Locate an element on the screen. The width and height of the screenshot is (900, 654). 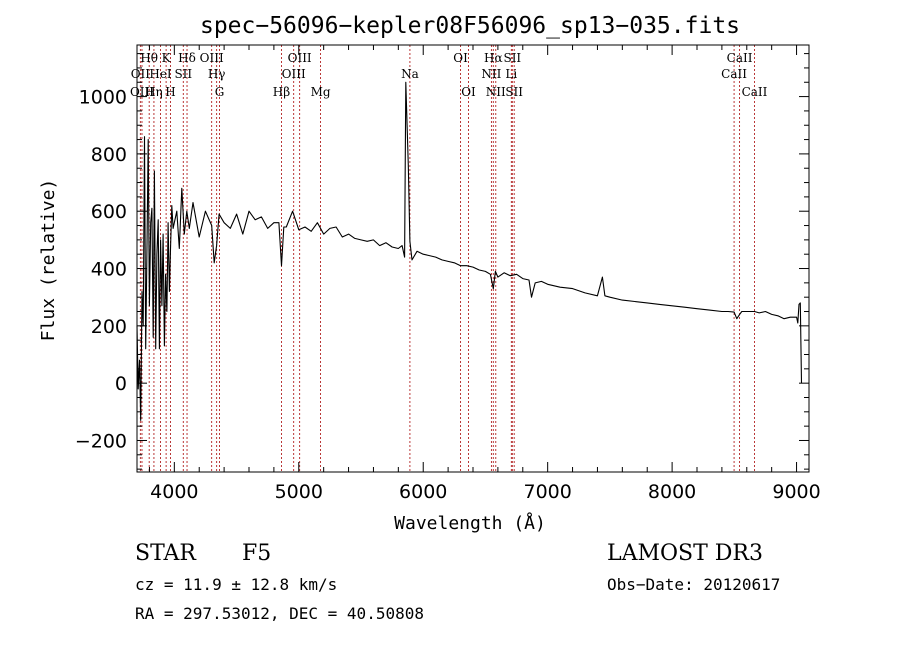
x-axis-label: Wavelength (Å) is located at coordinates (470, 523).